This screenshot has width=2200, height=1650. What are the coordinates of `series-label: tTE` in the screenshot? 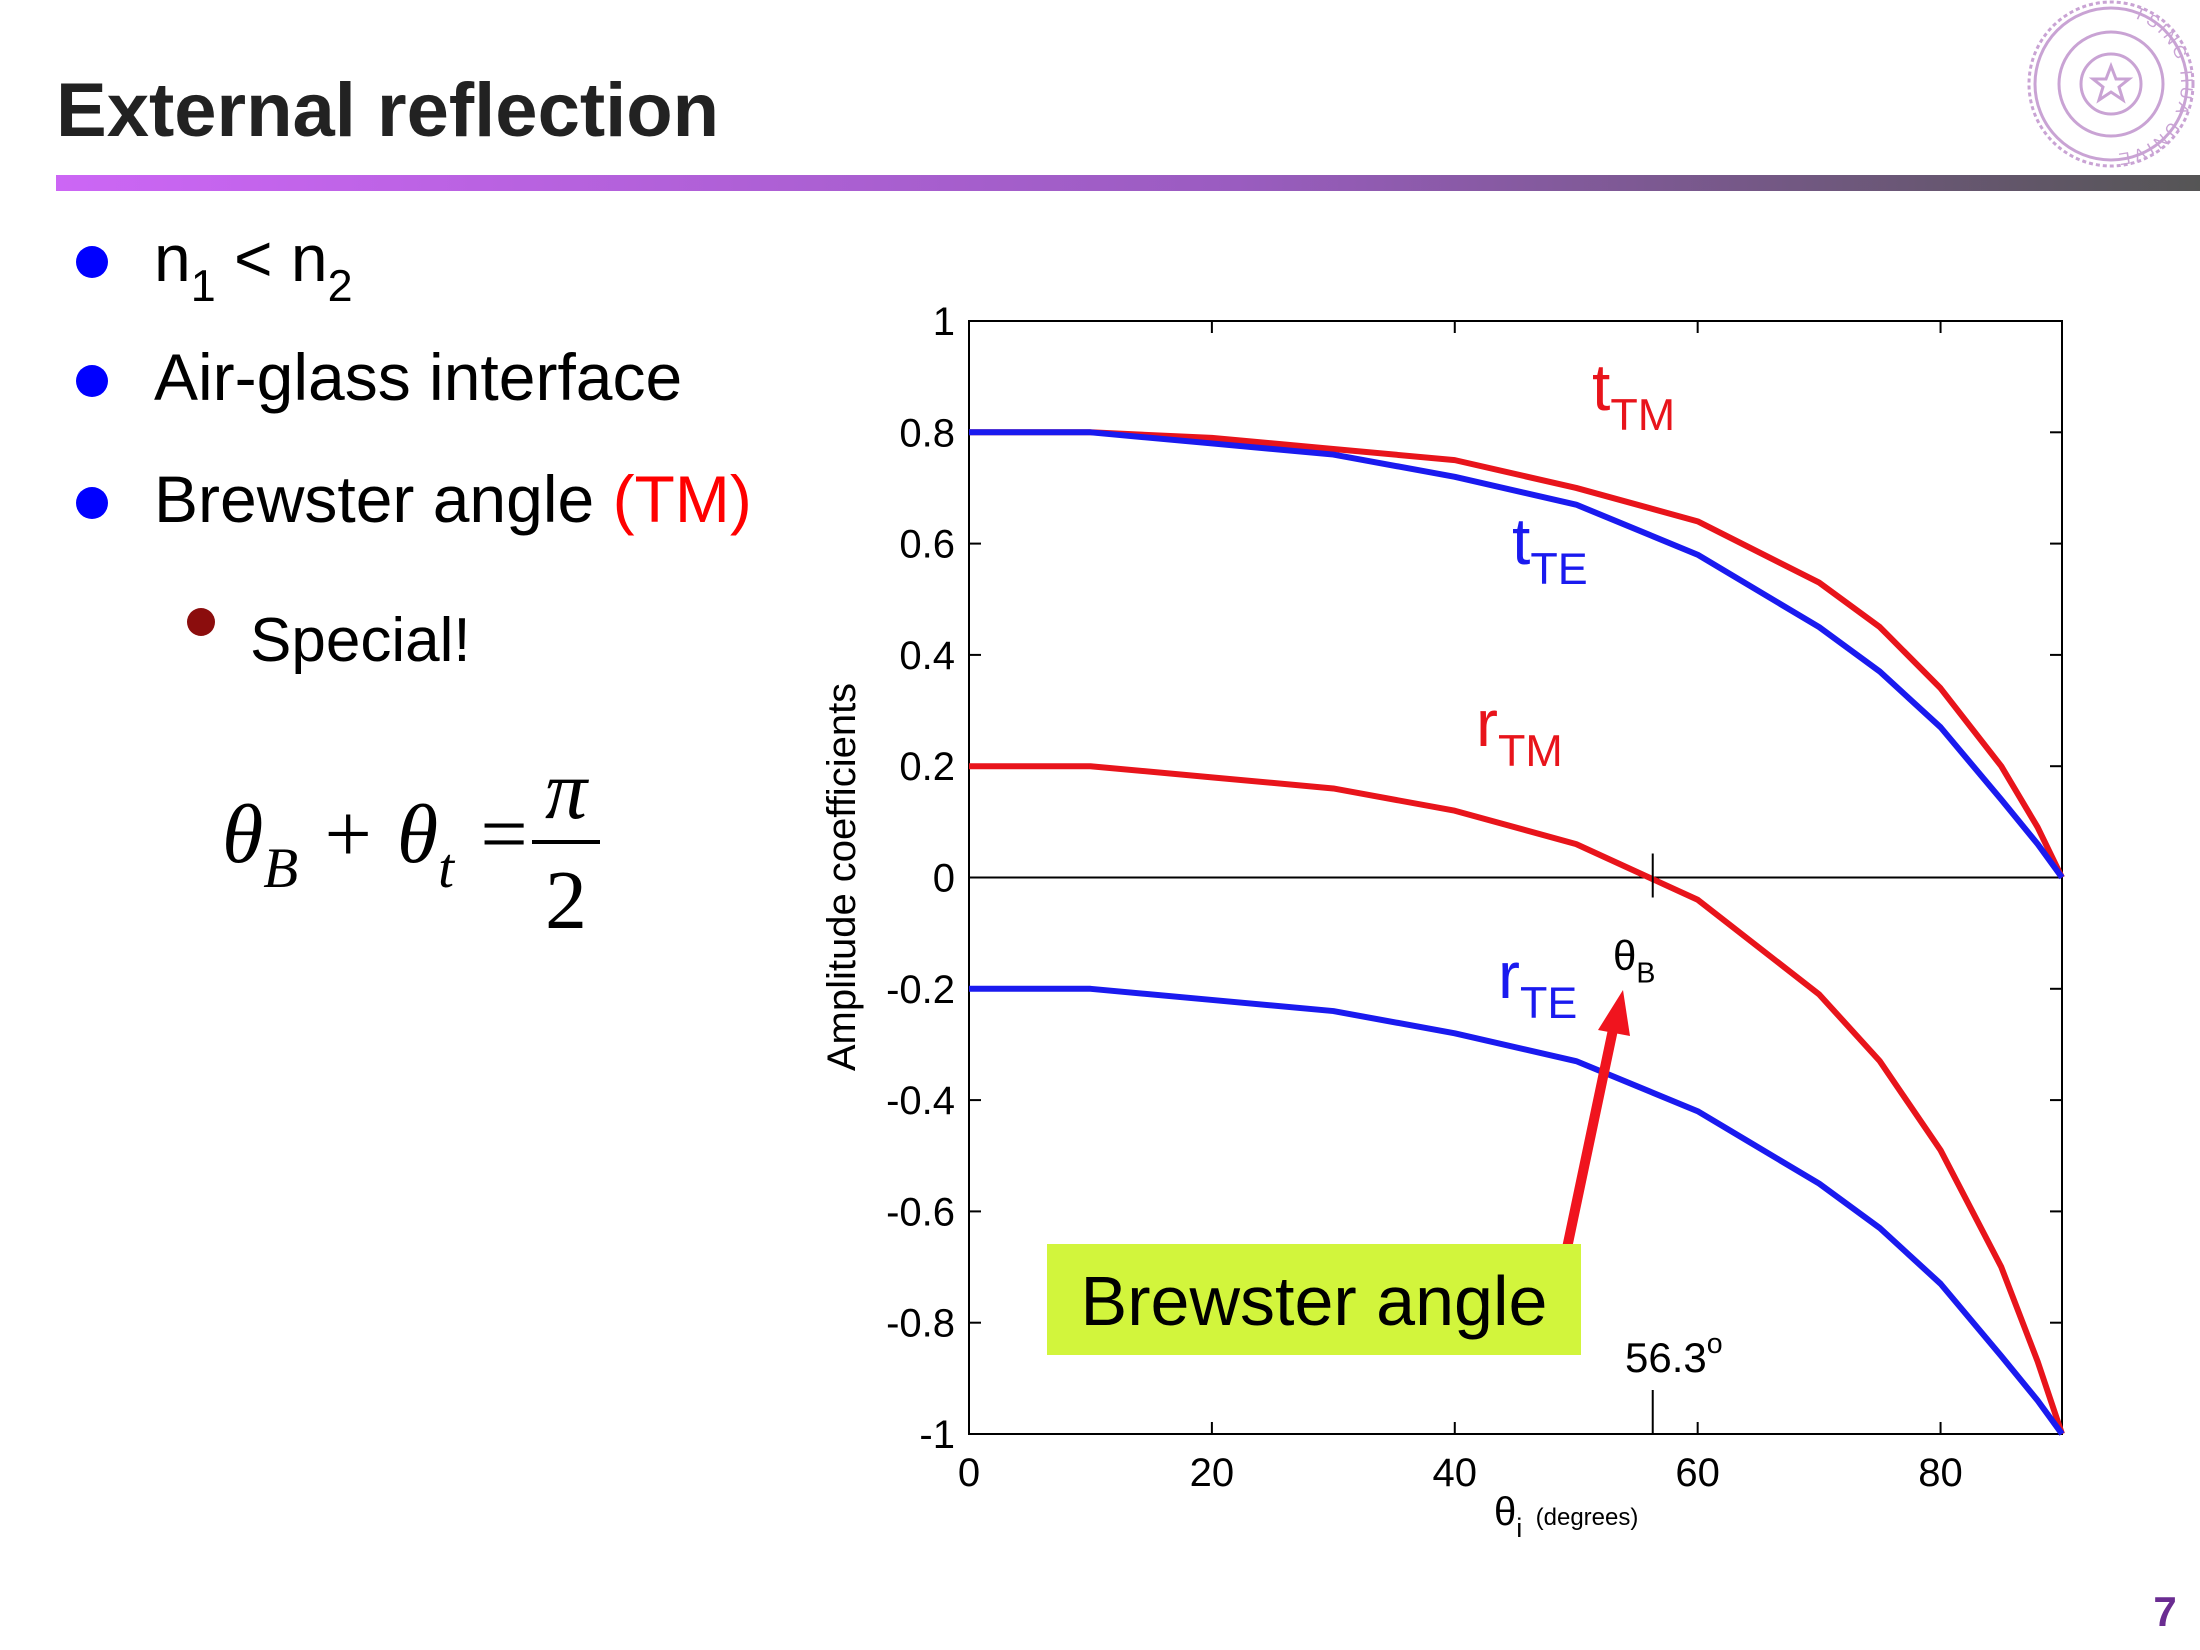 It's located at (1550, 549).